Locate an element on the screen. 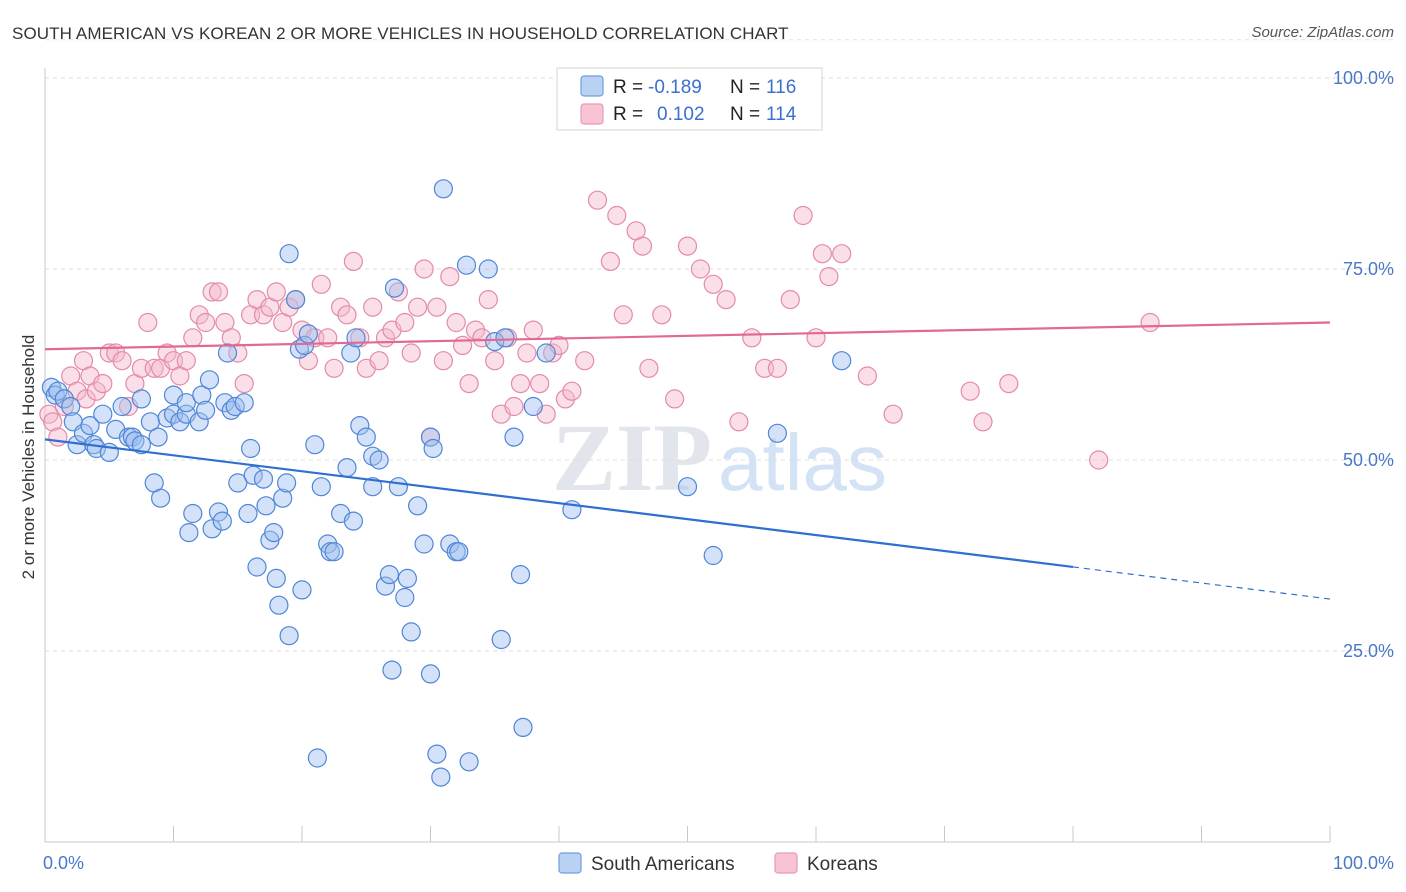 The height and width of the screenshot is (892, 1406). stats-legend: R = -0.189 N = 116 R = 0.102 N = 114 is located at coordinates (689, 99).